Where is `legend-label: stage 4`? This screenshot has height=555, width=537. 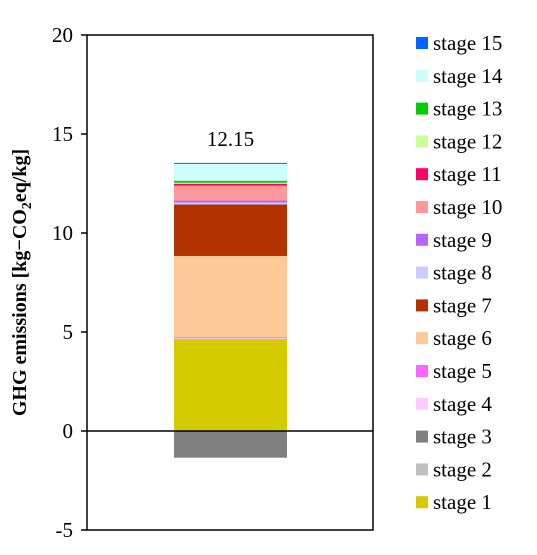 legend-label: stage 4 is located at coordinates (462, 404).